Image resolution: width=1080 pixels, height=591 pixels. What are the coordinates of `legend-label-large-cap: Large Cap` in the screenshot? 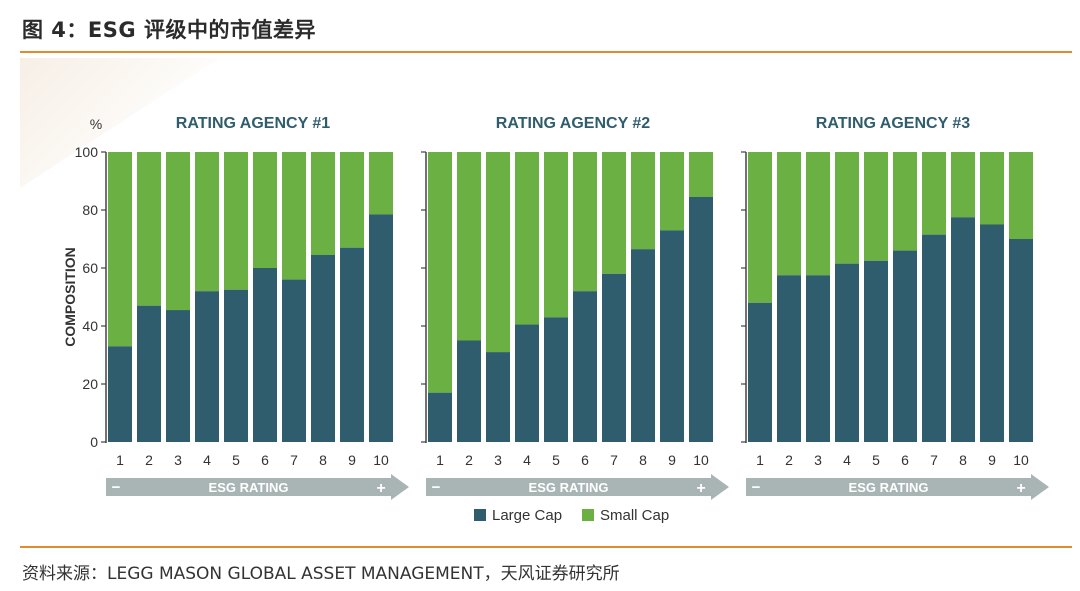 It's located at (527, 515).